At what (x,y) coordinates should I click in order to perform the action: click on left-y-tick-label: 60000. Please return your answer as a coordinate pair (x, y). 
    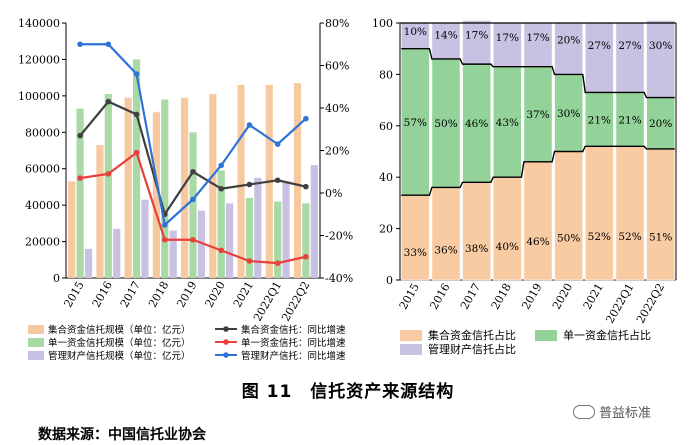
    Looking at the image, I should click on (42, 169).